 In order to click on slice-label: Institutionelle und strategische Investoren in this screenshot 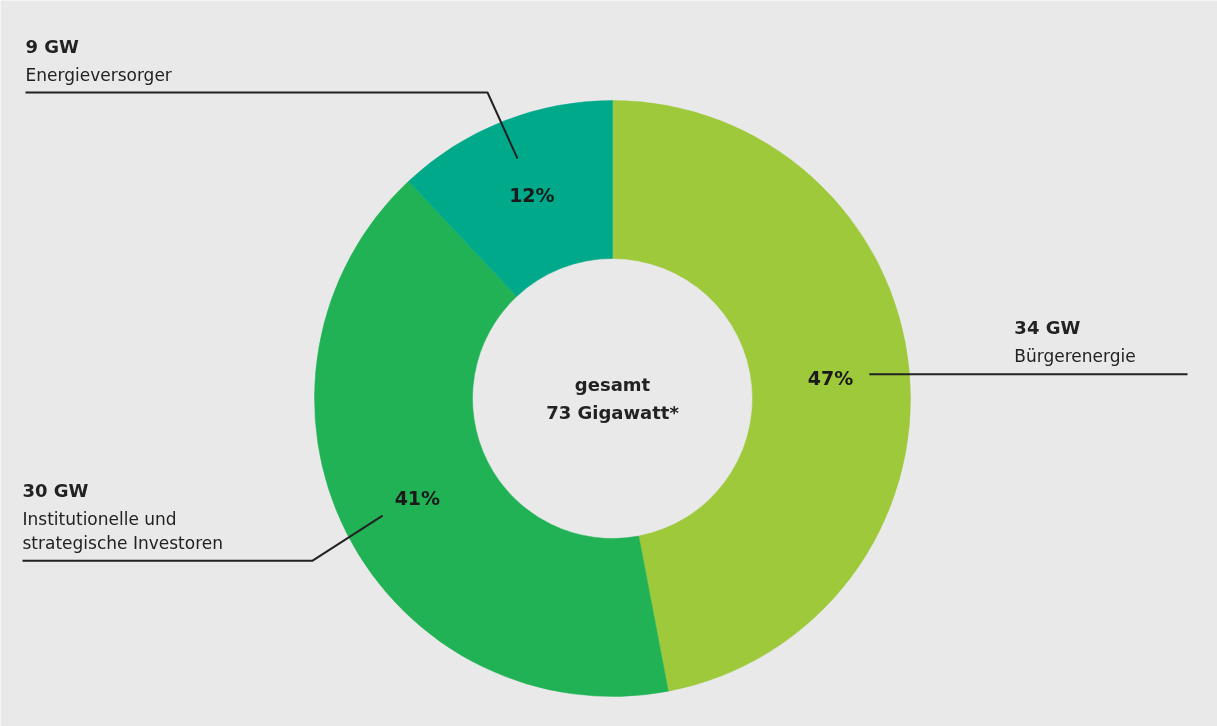, I will do `click(122, 530)`.